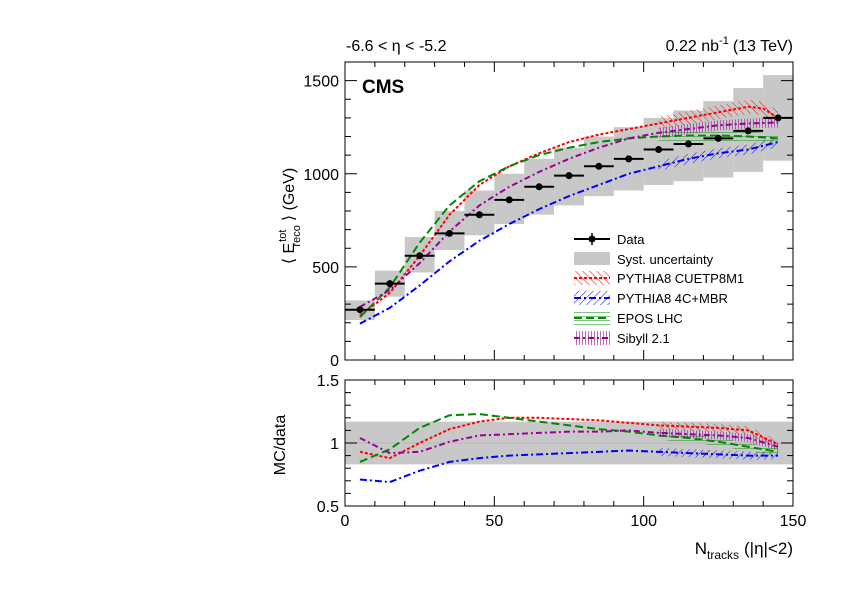  I want to click on legend-pythia-4c: PYTHIA8 4C+MBR, so click(651, 298).